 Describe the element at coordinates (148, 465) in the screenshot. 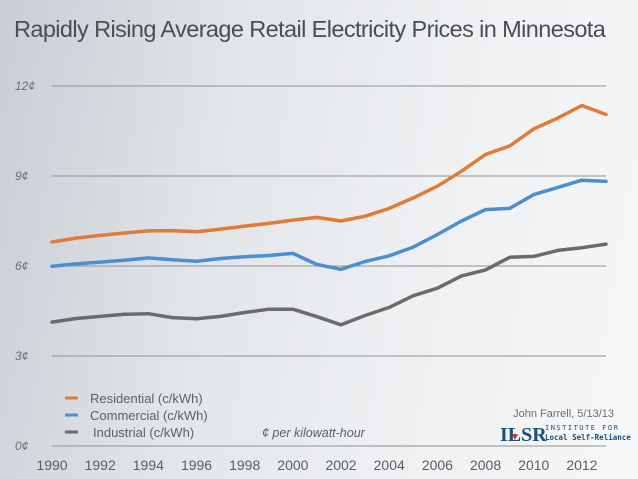

I see `x-tick-label: 1994` at that location.